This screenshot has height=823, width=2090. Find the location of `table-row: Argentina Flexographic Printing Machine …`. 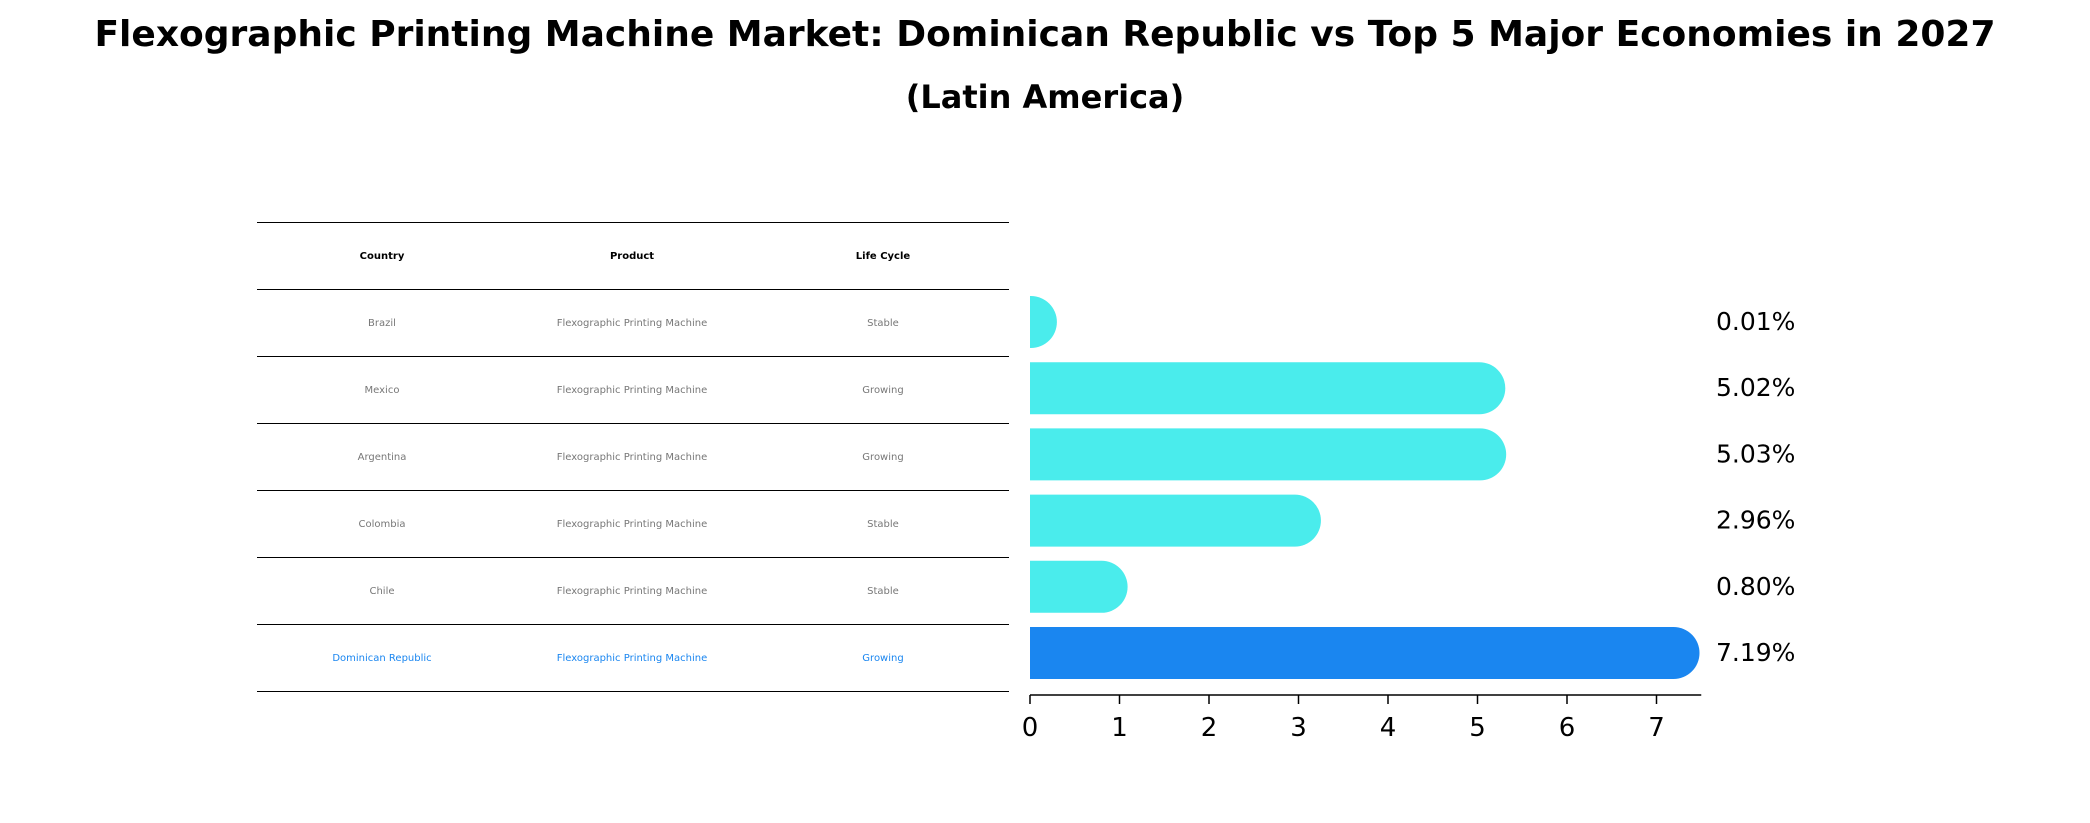

table-row: Argentina Flexographic Printing Machine … is located at coordinates (633, 456).